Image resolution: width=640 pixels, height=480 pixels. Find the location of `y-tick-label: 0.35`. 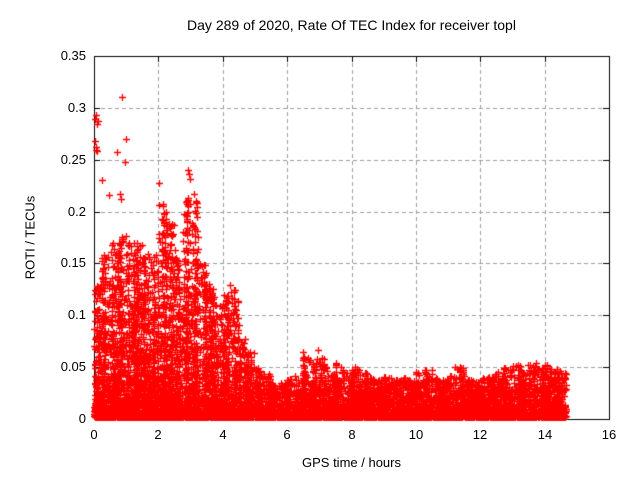

y-tick-label: 0.35 is located at coordinates (73, 55).